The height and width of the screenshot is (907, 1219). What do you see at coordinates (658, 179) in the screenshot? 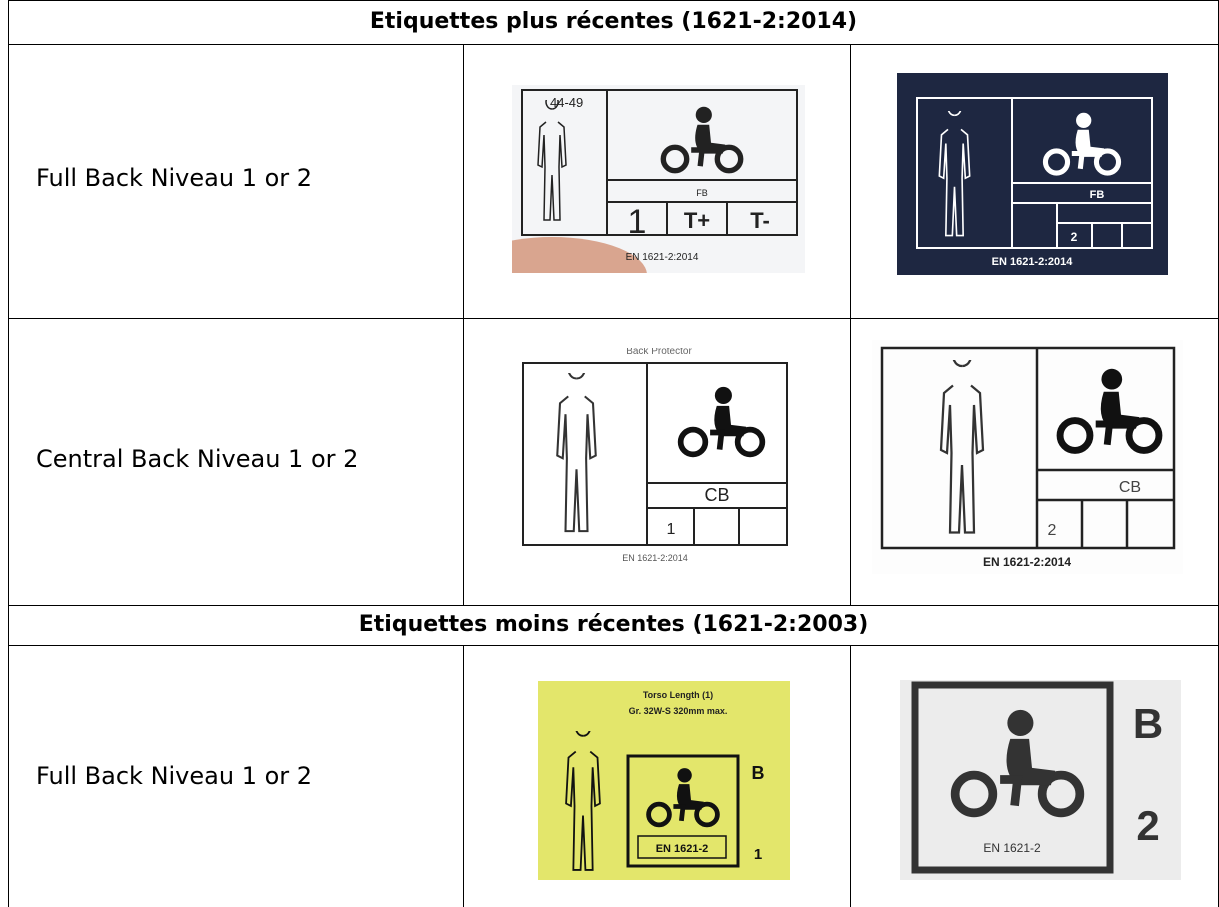
I see `label-photo: 44-49 FB 1 T+ T- EN 1621-2:2014` at bounding box center [658, 179].